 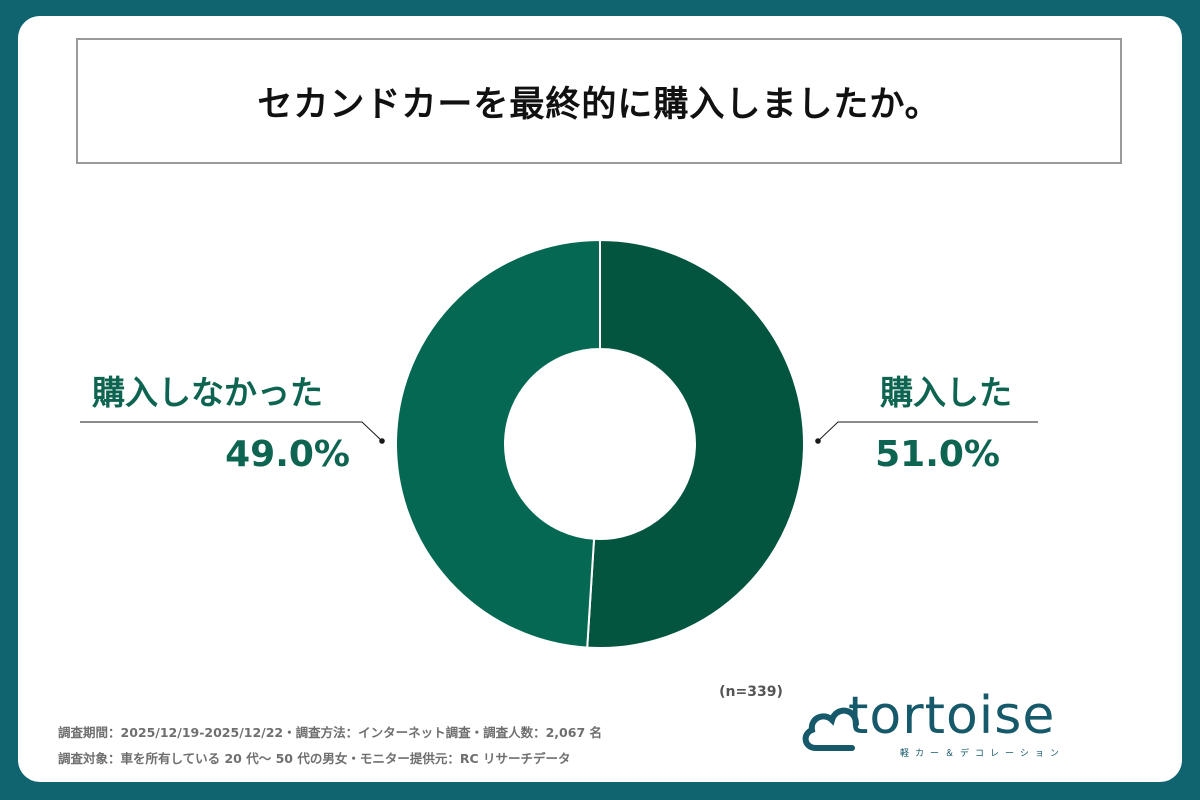 What do you see at coordinates (287, 454) in the screenshot?
I see `value-not-purchased: 49.0%` at bounding box center [287, 454].